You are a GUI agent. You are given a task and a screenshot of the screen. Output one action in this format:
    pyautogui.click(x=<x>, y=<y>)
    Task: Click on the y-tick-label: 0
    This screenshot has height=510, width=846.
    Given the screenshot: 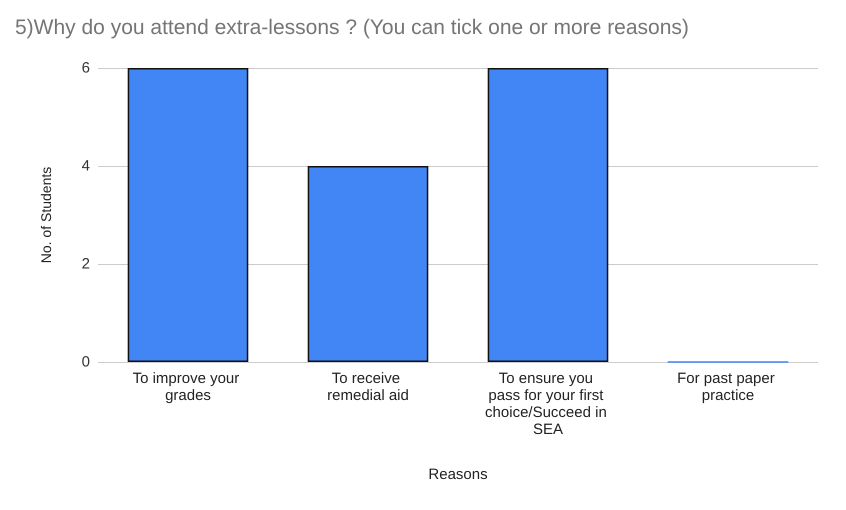 What is the action you would take?
    pyautogui.click(x=86, y=362)
    